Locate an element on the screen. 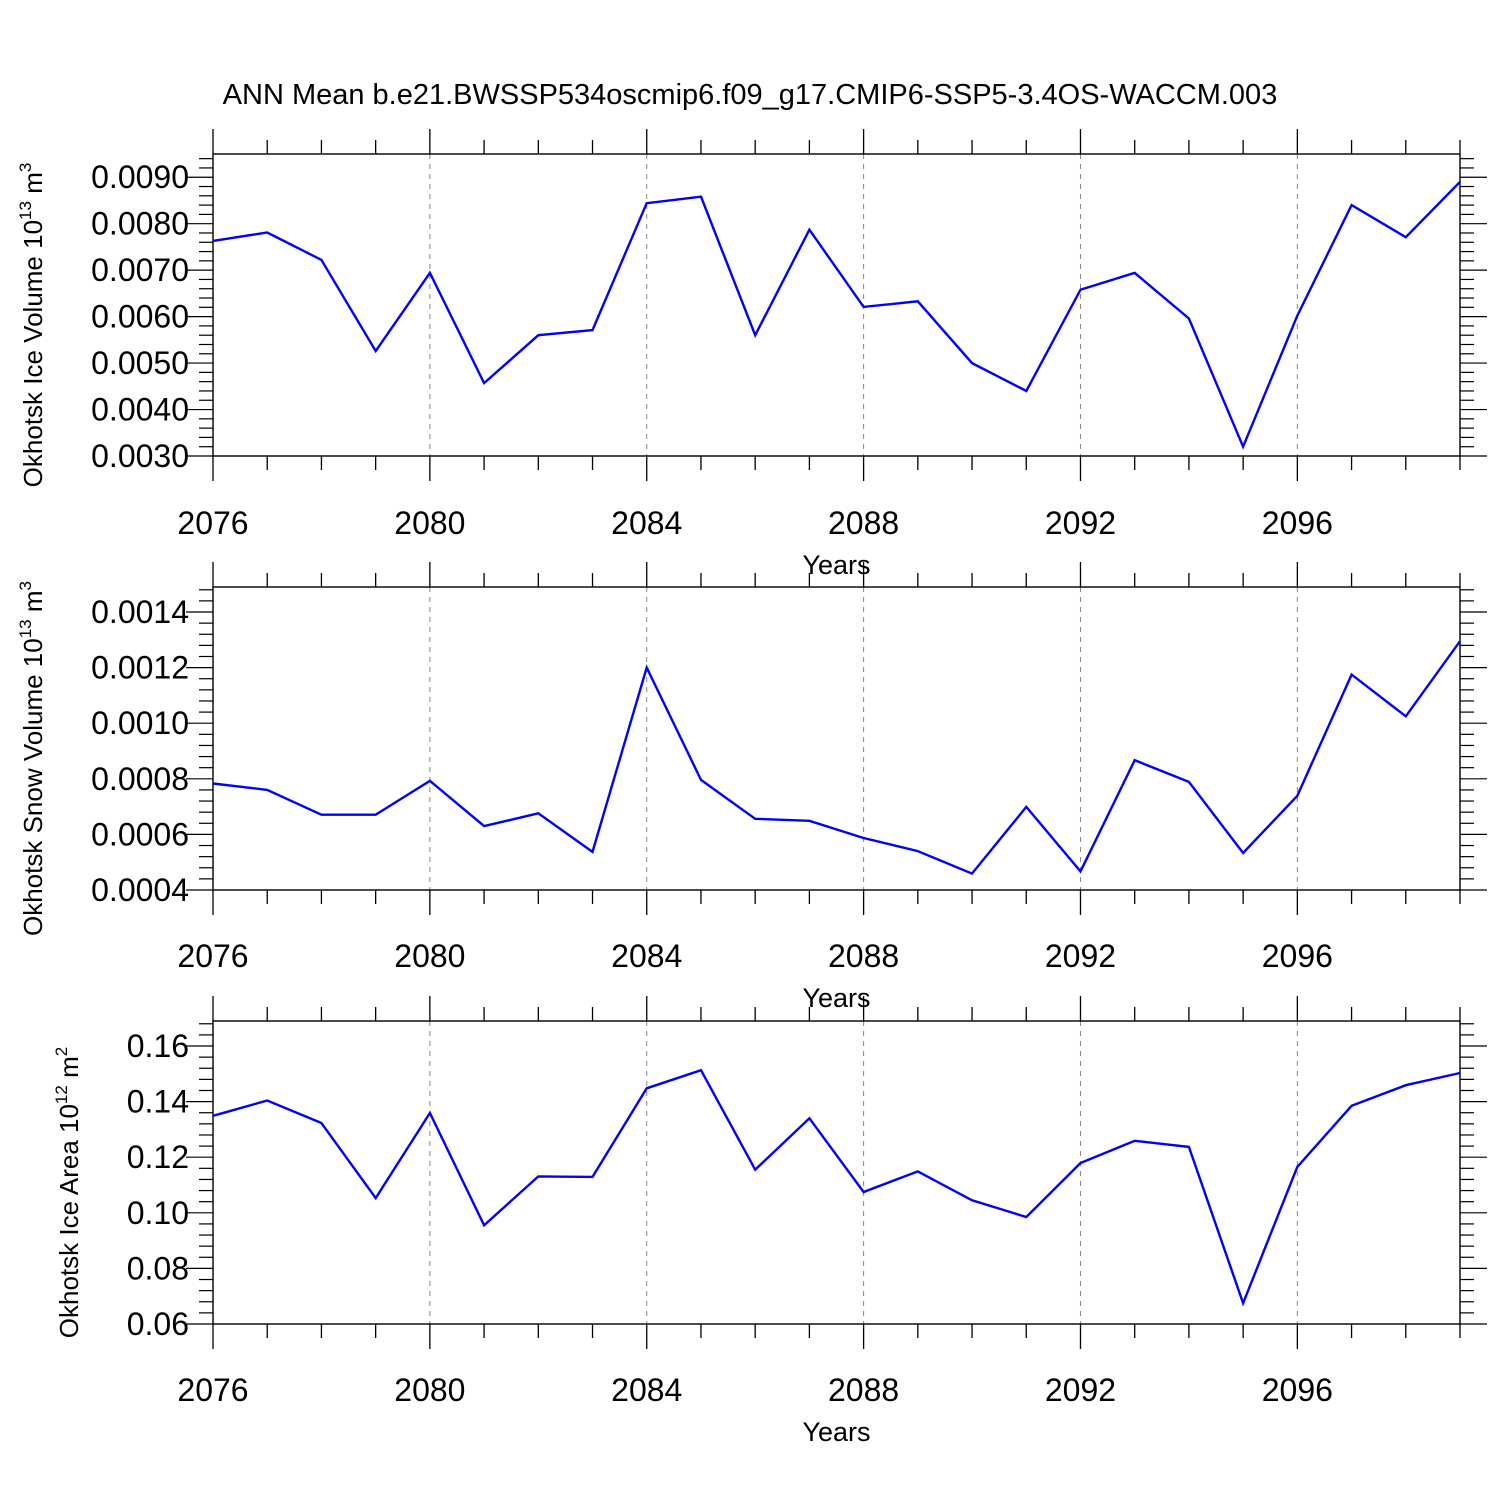  y-tick-label: 0.0014 is located at coordinates (140, 612).